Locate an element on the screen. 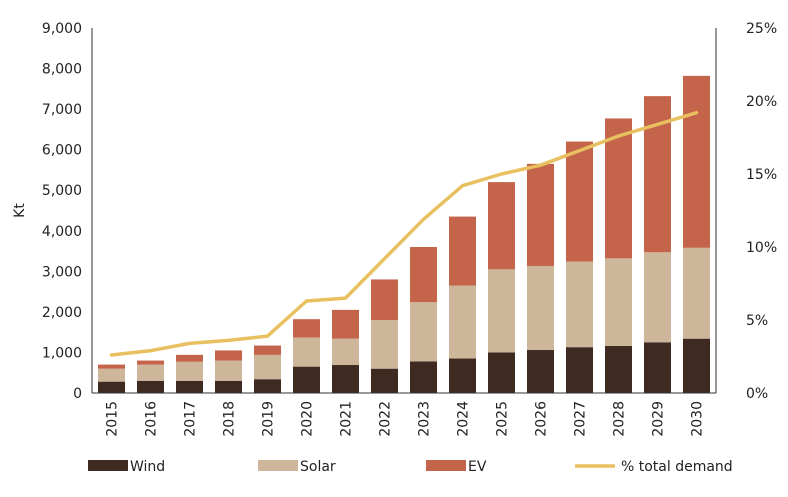  bar-wind-2024 is located at coordinates (462, 375).